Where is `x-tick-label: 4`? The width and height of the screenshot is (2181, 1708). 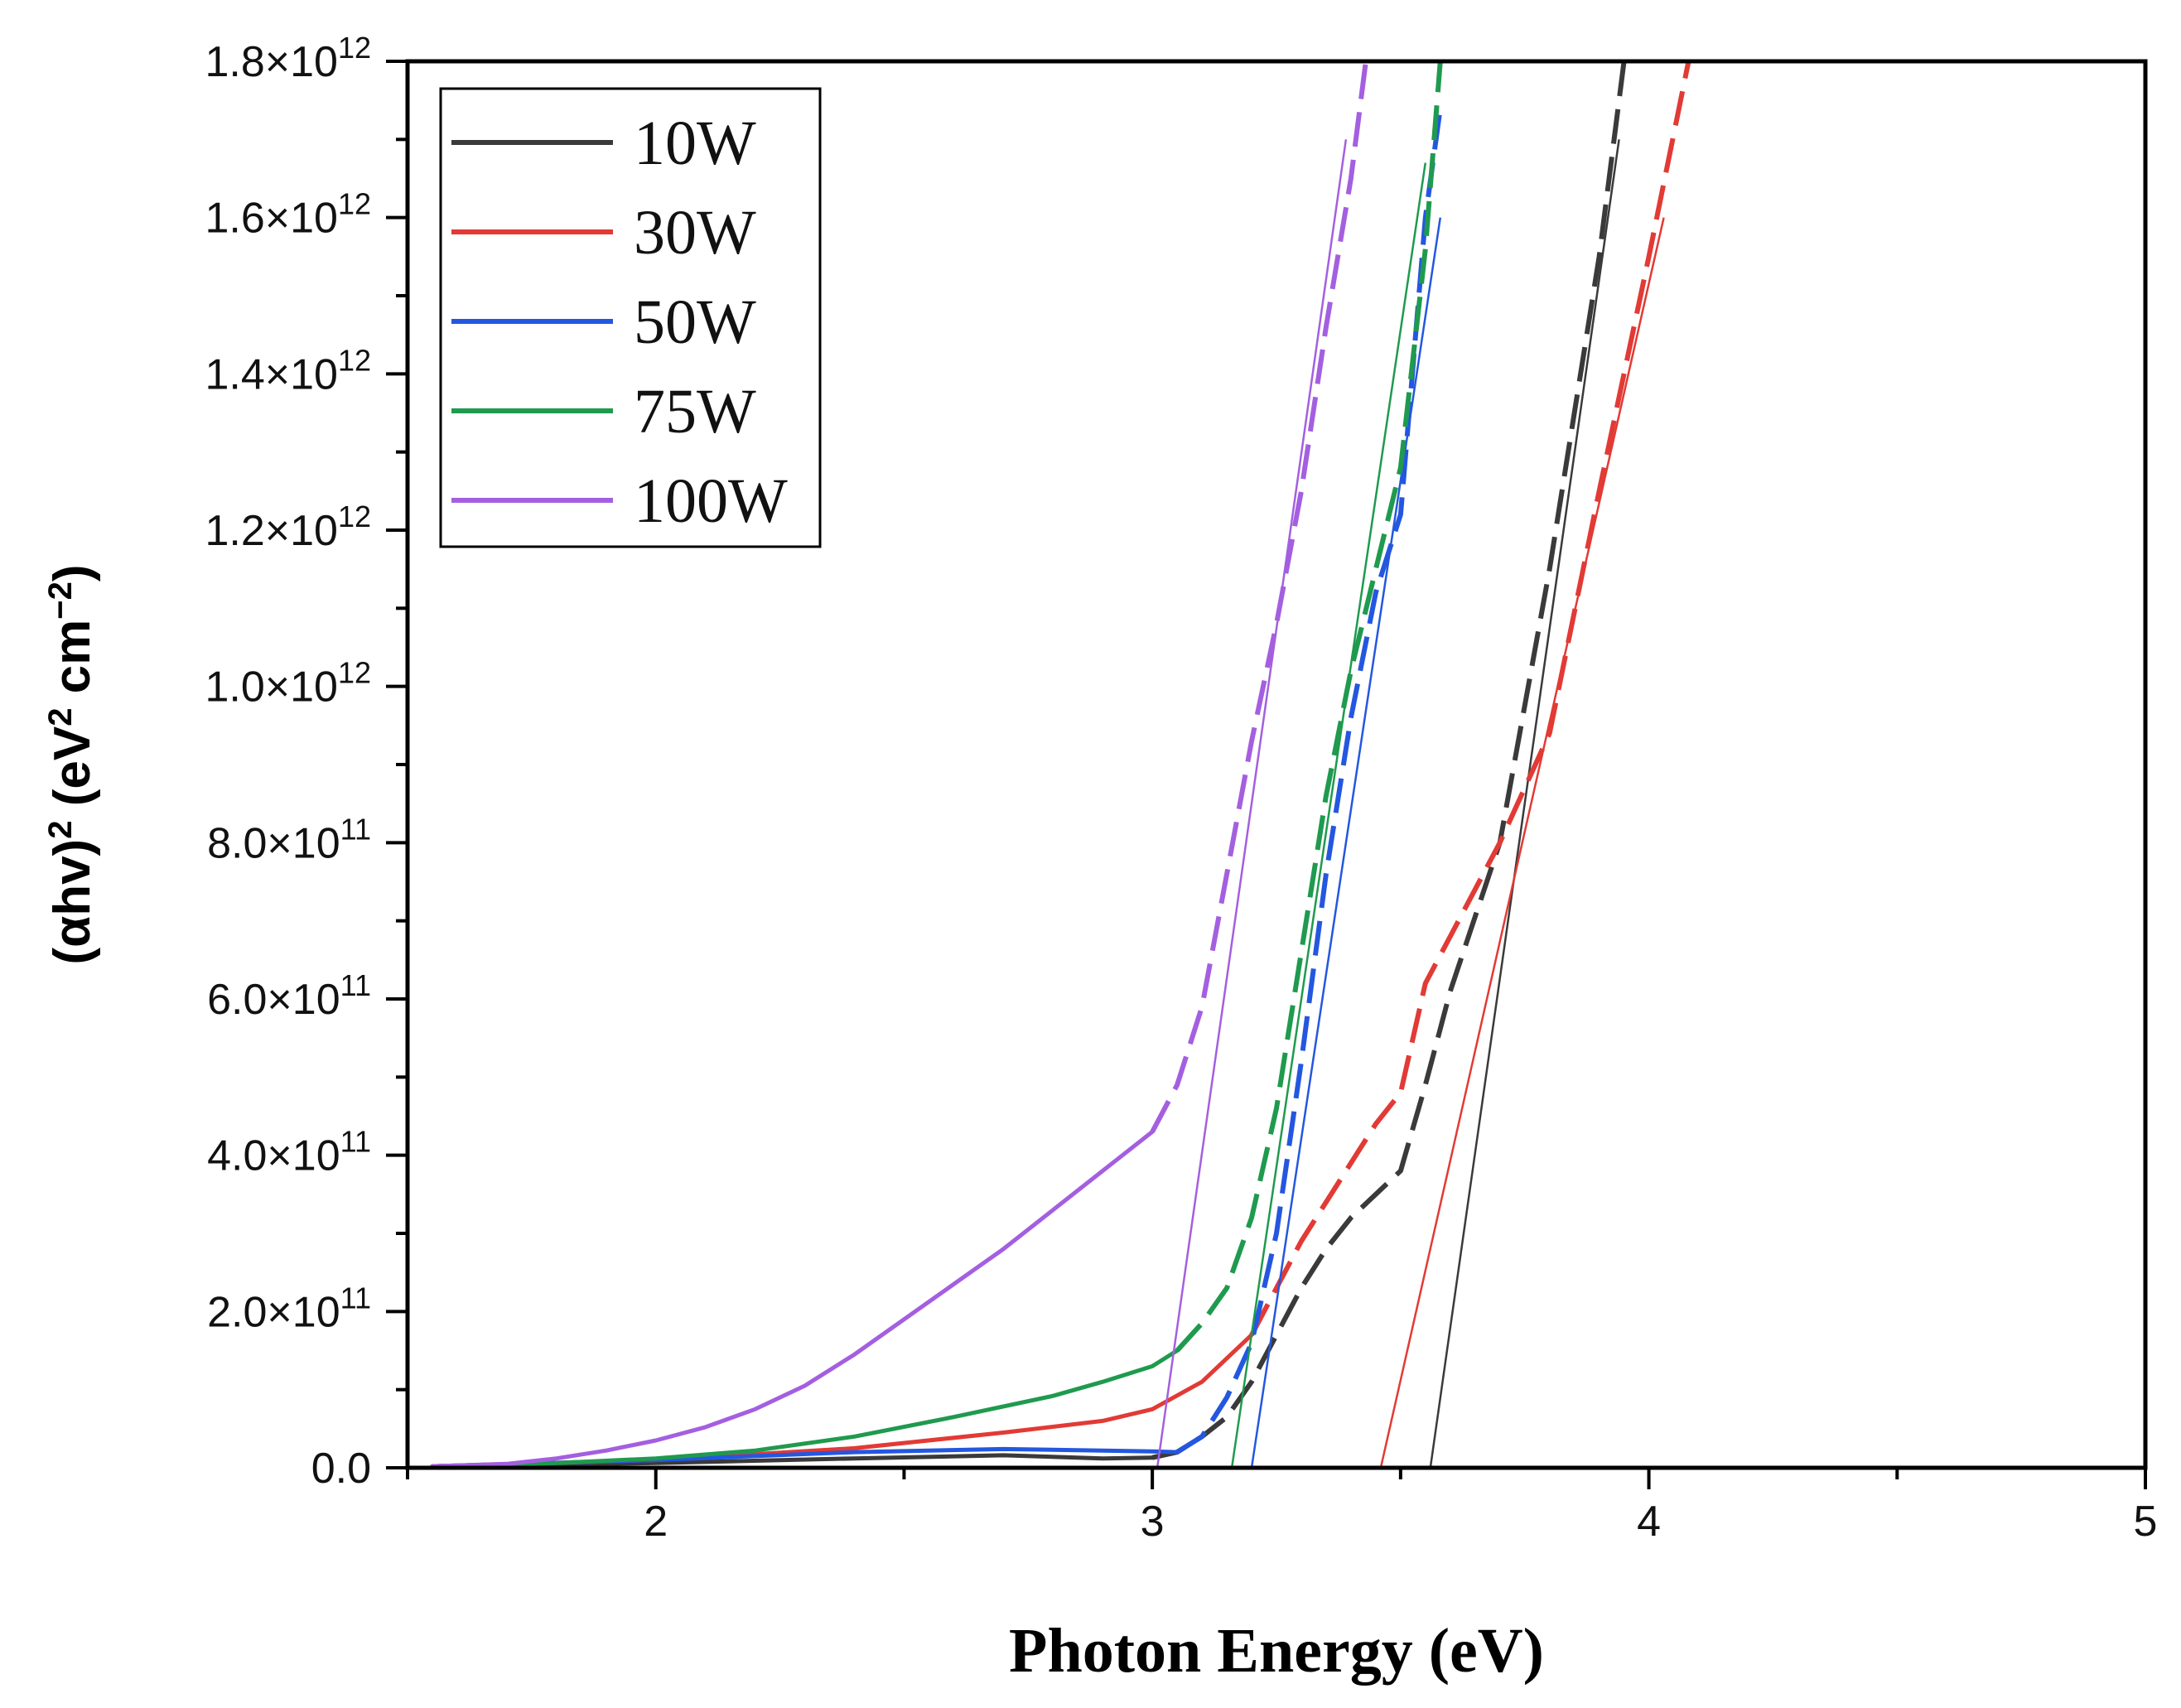
x-tick-label: 4 is located at coordinates (1649, 1522).